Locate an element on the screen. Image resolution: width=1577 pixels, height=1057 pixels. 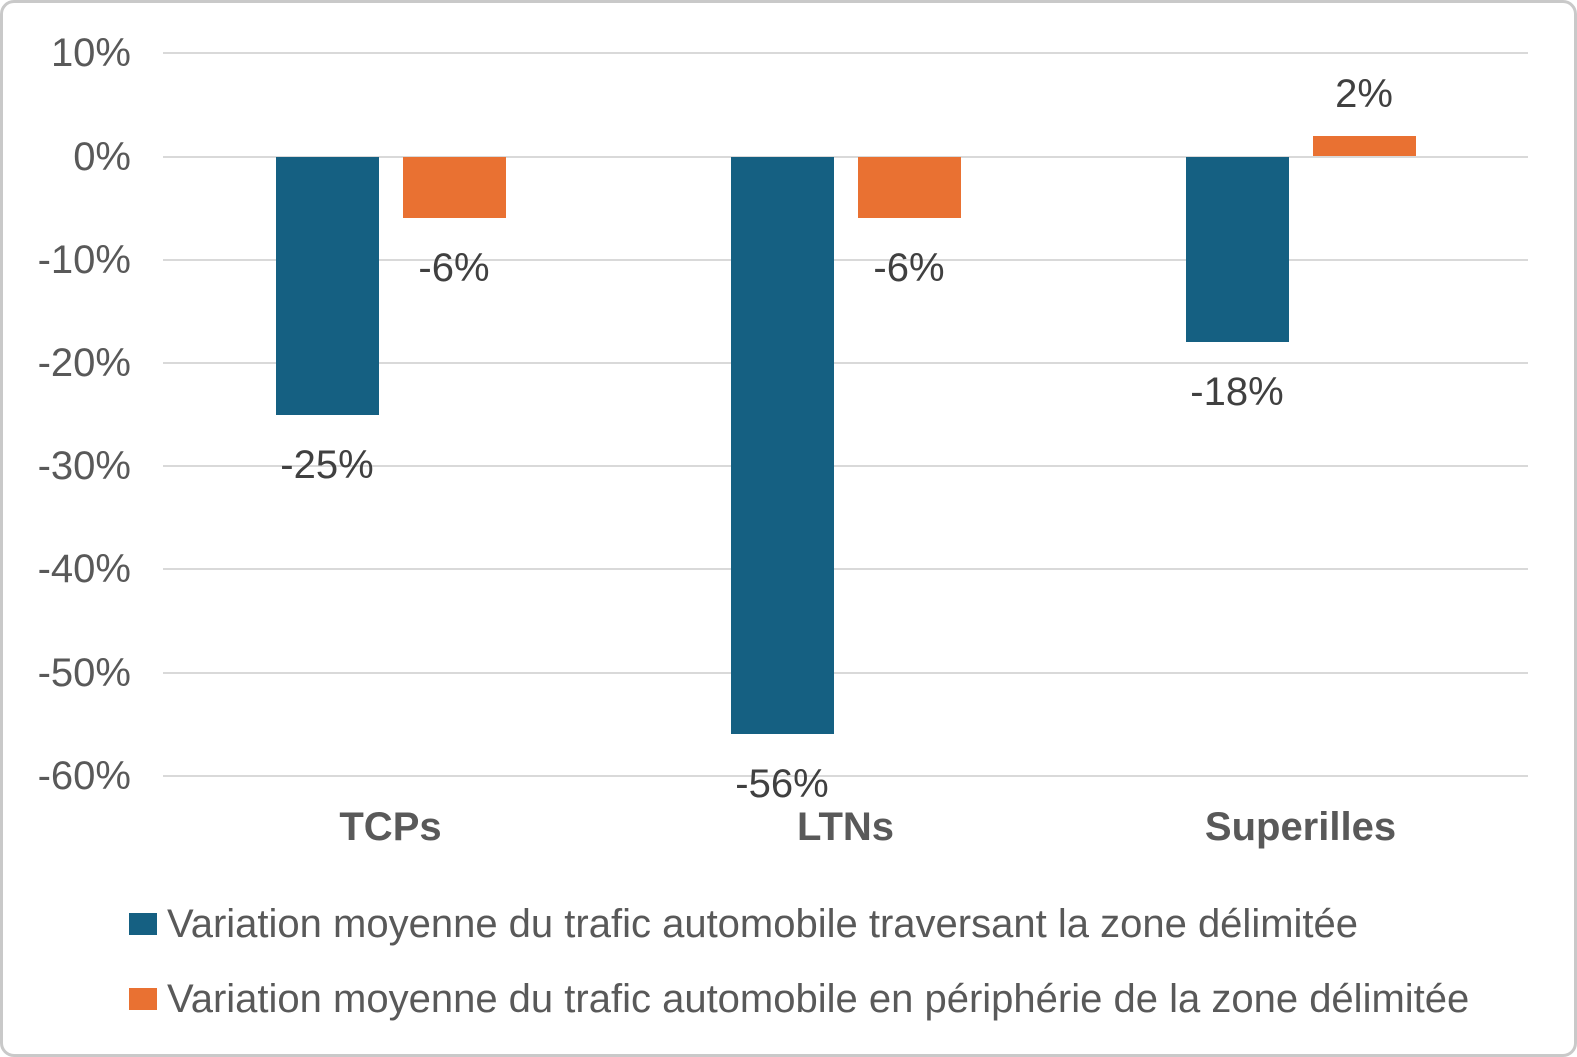
bar-superilles-peripherie is located at coordinates (1364, 146).